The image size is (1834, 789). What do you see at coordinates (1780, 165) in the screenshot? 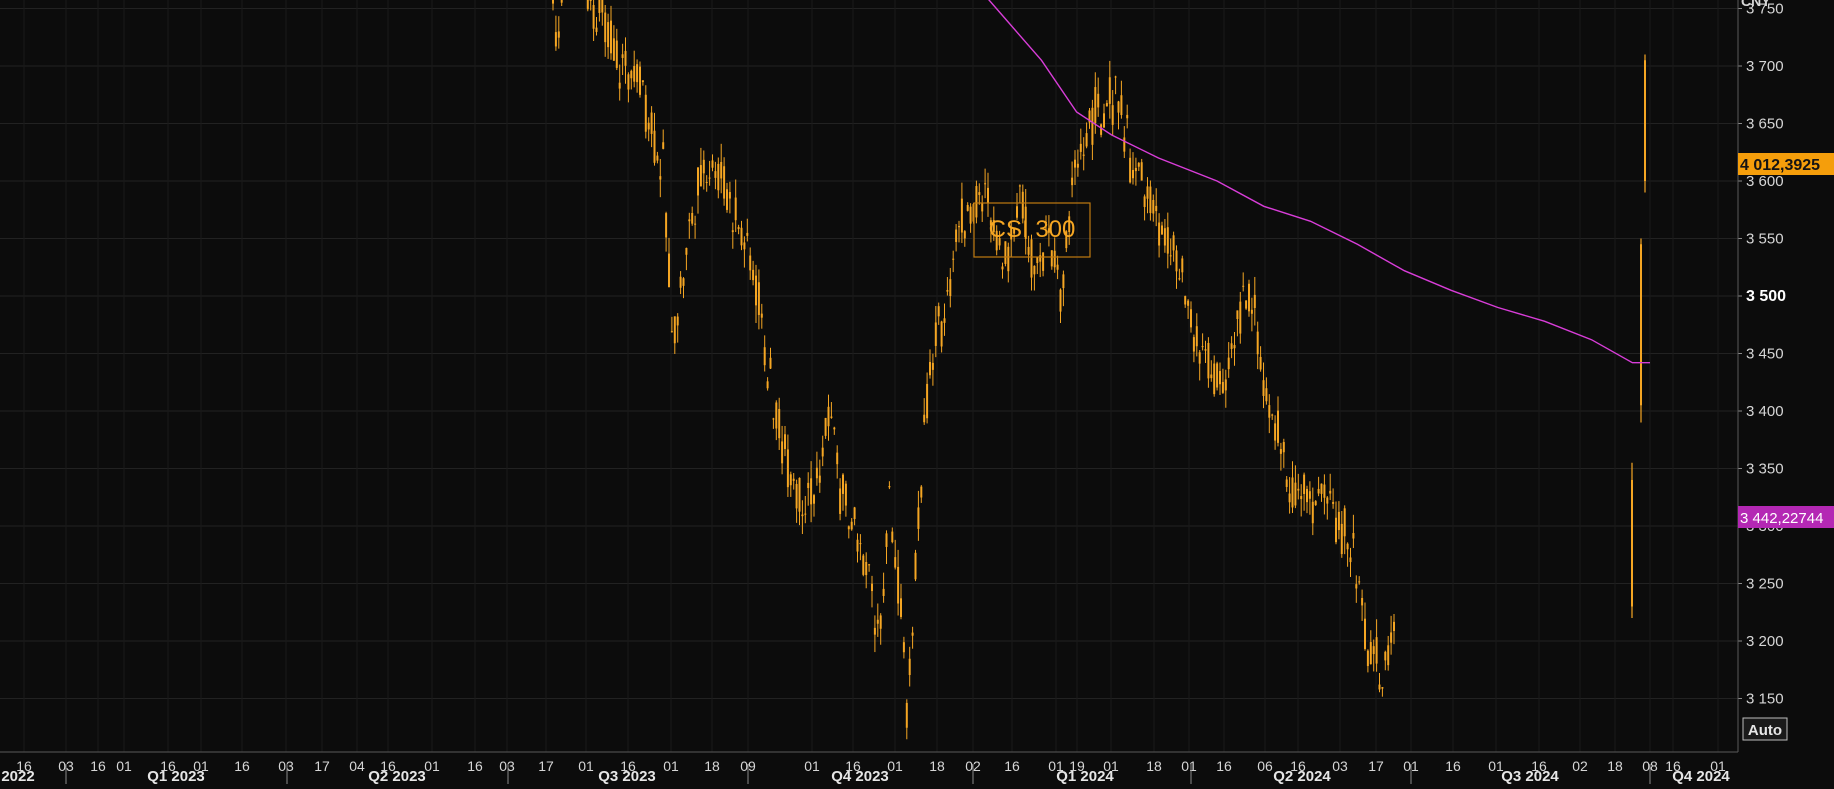
I see `last-price-value: 4 012,3925` at bounding box center [1780, 165].